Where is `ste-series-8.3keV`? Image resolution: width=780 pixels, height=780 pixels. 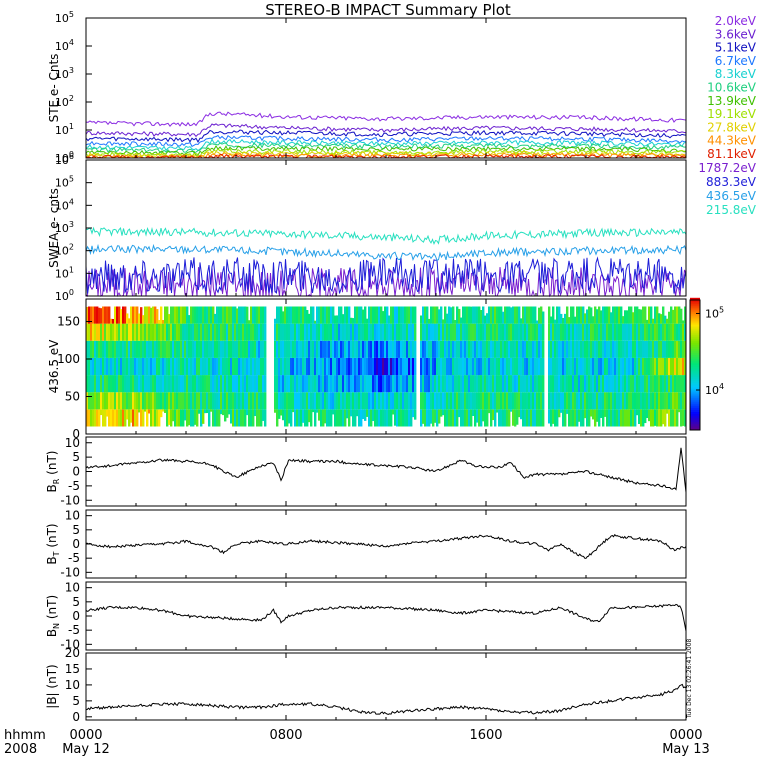
ste-series-8.3keV is located at coordinates (386, 145).